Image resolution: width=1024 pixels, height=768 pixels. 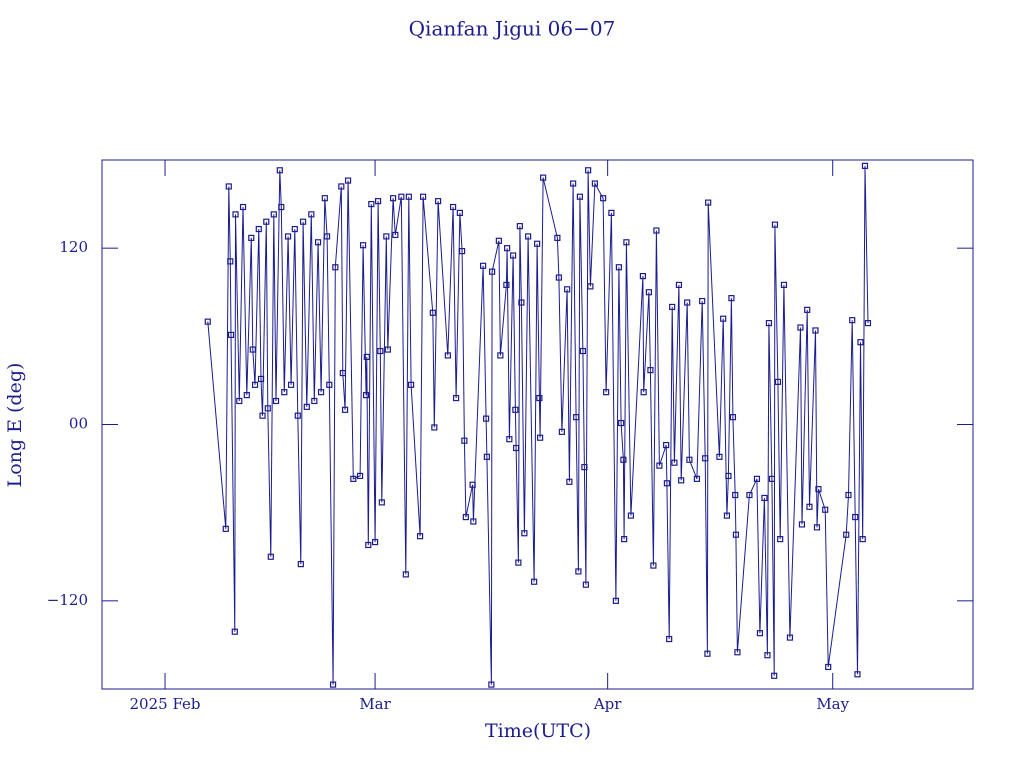 I want to click on chart-title: Qianfan Jigui 06−07, so click(x=512, y=29).